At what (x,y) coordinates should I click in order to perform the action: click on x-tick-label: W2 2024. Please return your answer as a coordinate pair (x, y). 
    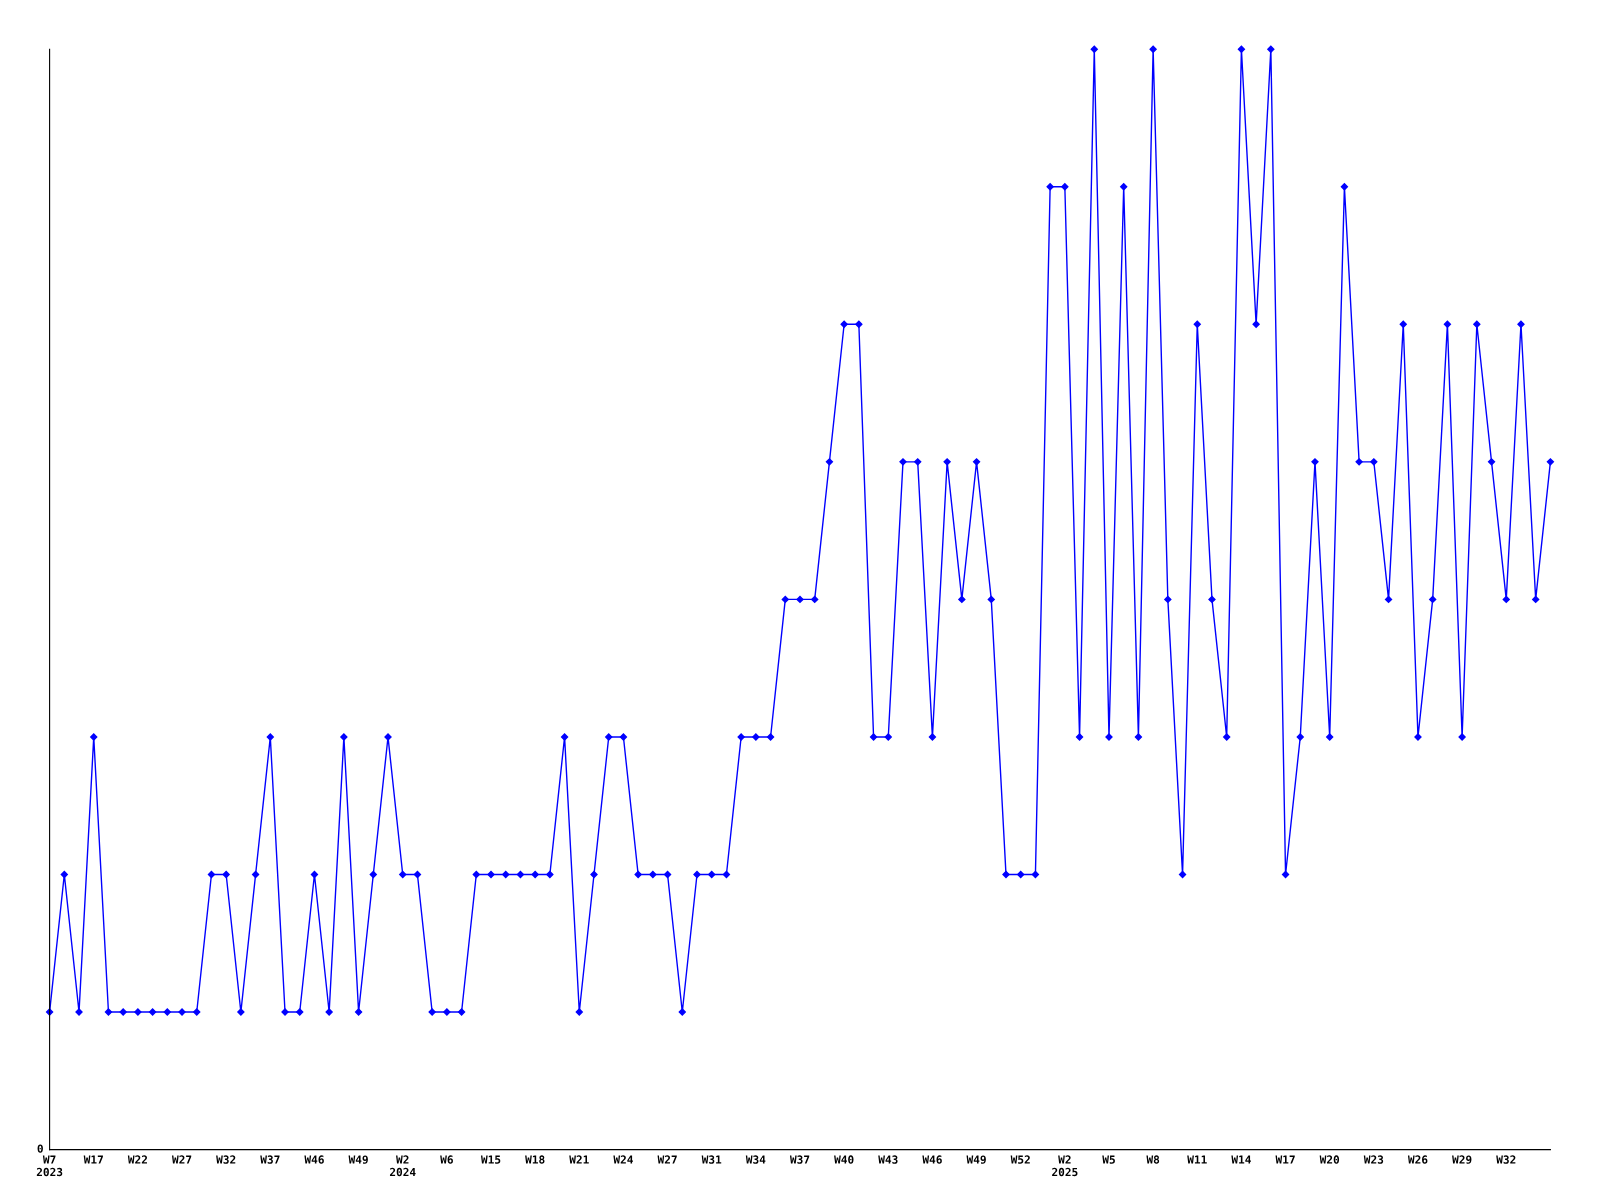
    Looking at the image, I should click on (402, 1166).